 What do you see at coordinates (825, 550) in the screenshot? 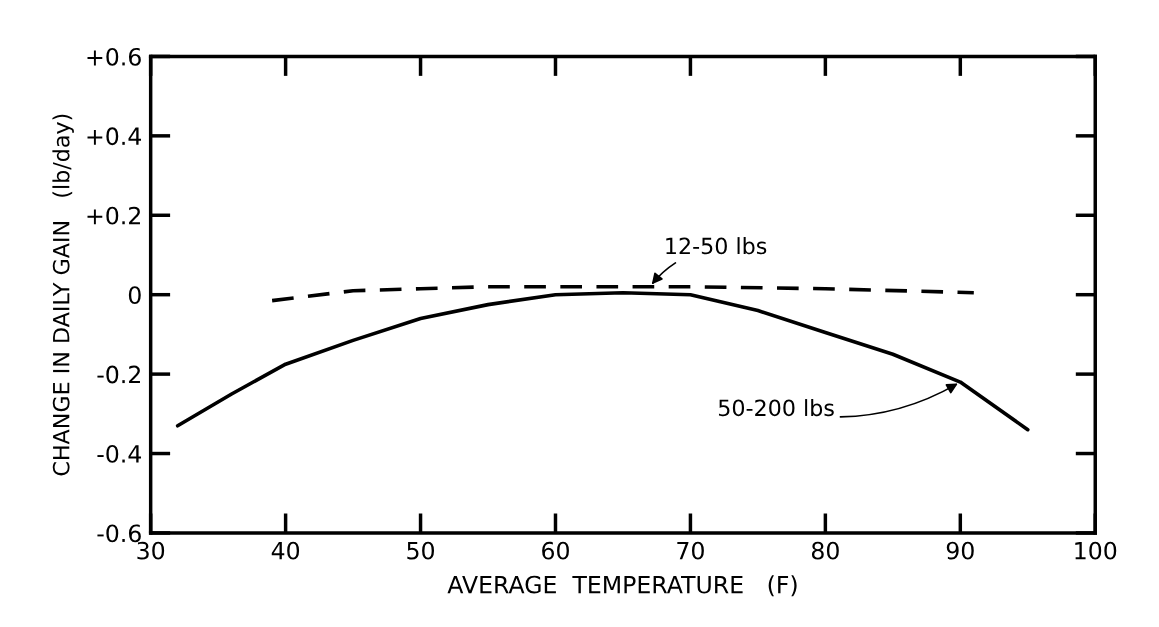
I see `x-tick-label: 80` at bounding box center [825, 550].